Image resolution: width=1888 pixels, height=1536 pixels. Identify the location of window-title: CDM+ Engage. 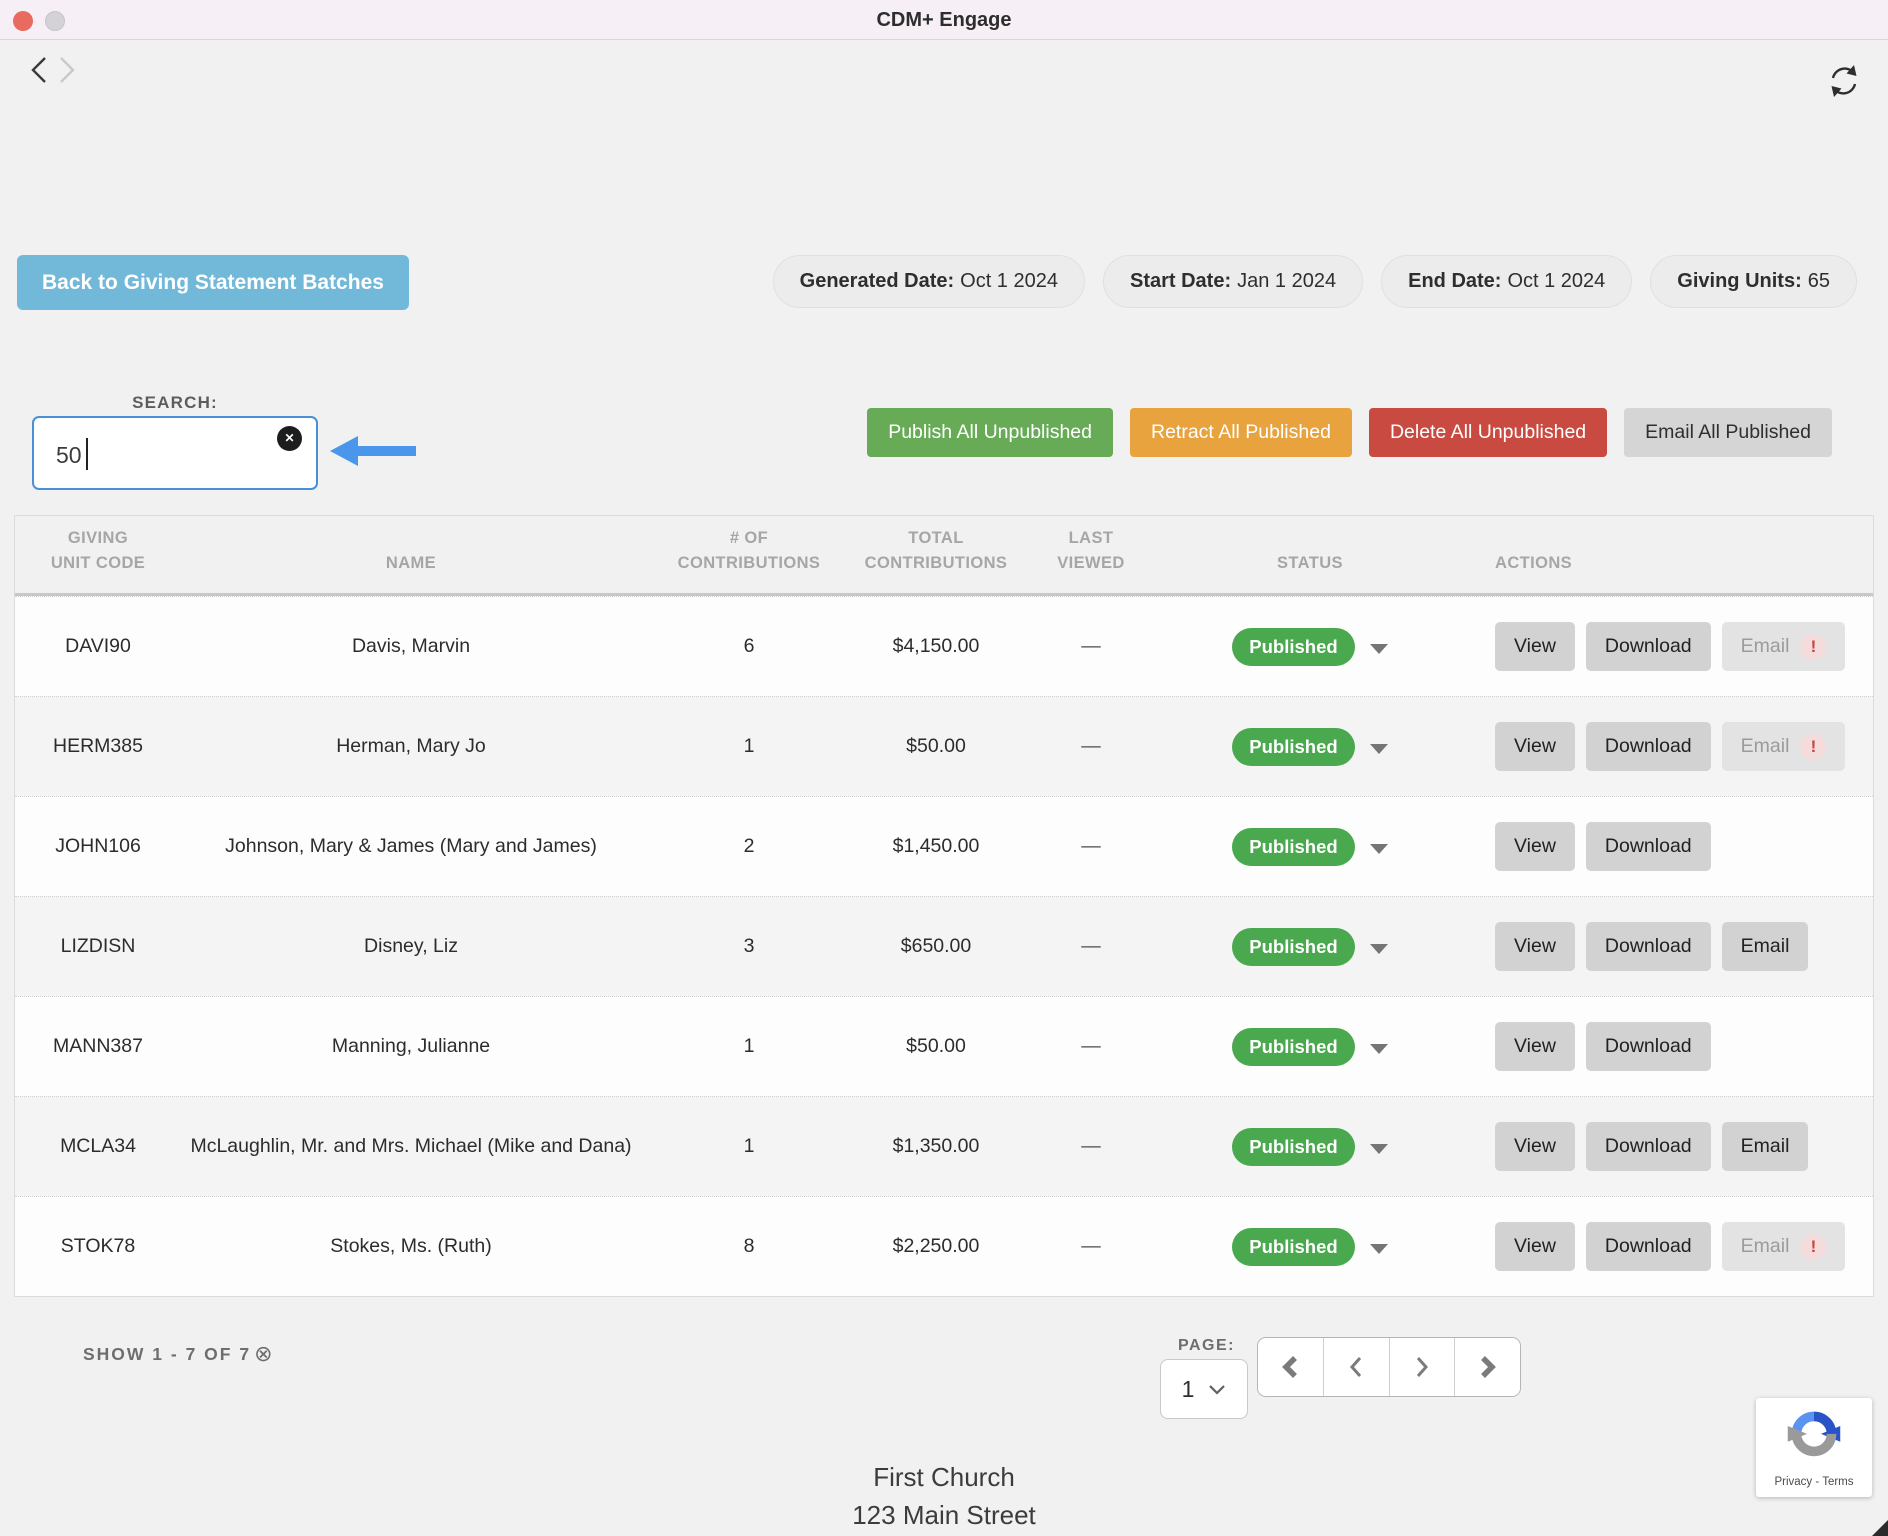
(944, 20).